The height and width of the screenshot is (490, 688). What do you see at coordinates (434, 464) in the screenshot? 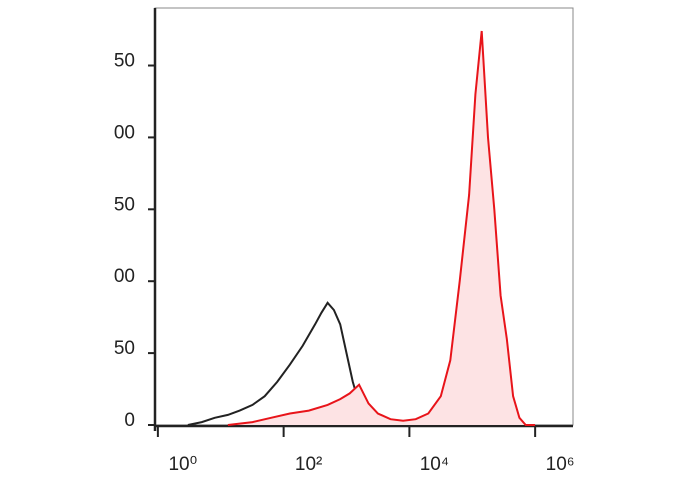
I see `x-tick-label: 10⁴` at bounding box center [434, 464].